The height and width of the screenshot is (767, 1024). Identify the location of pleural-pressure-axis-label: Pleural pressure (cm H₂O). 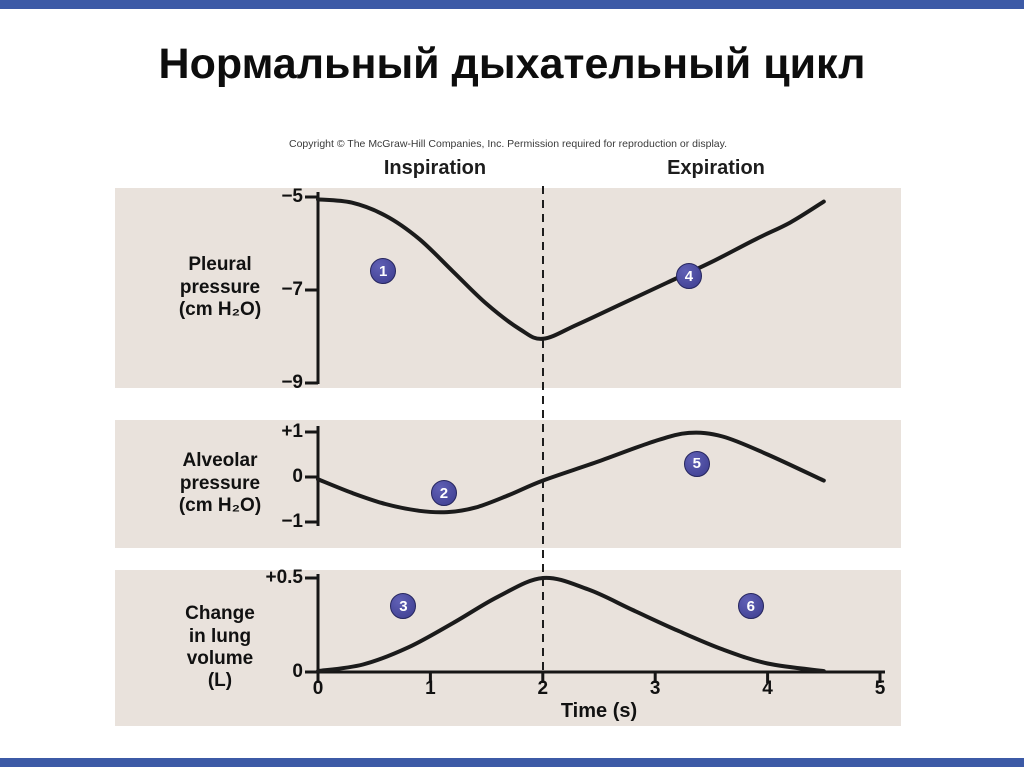
(220, 287).